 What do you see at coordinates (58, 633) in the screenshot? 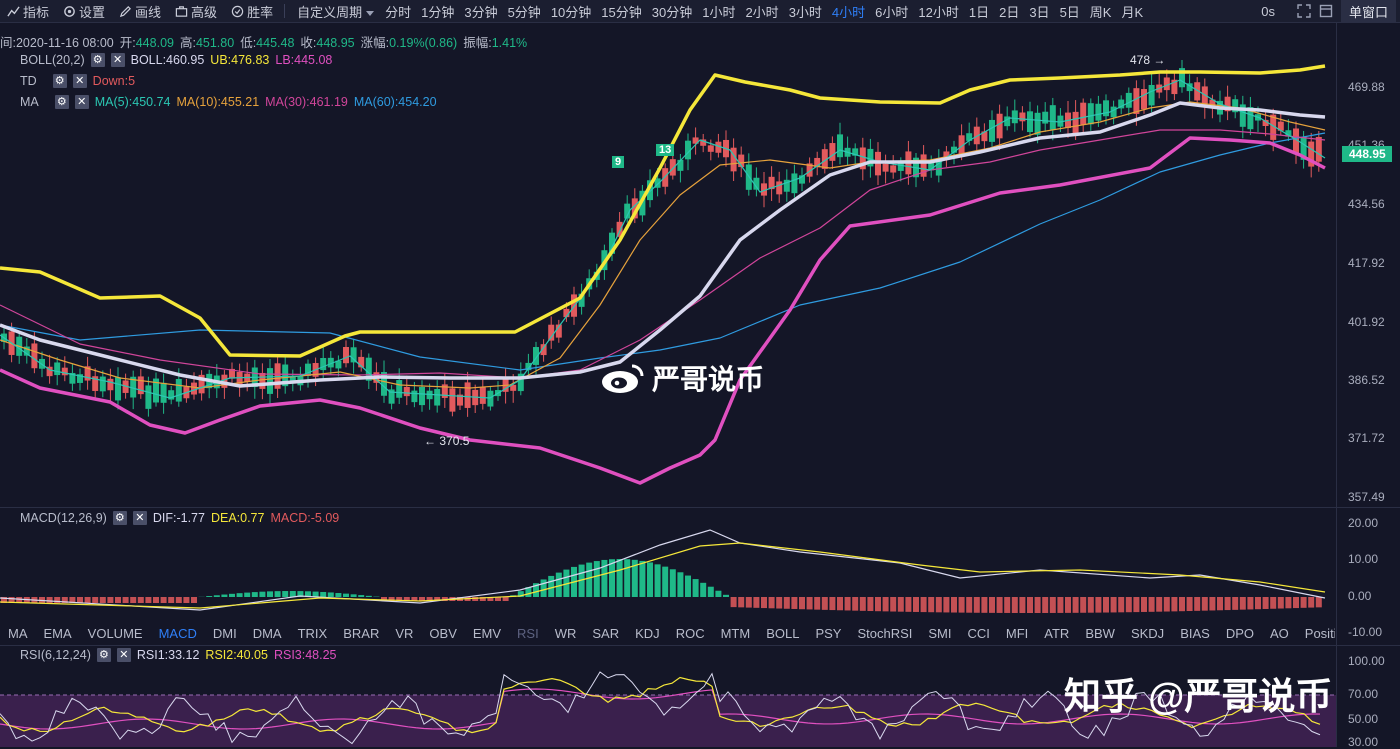
I see `indicator-tab-ema: EMA` at bounding box center [58, 633].